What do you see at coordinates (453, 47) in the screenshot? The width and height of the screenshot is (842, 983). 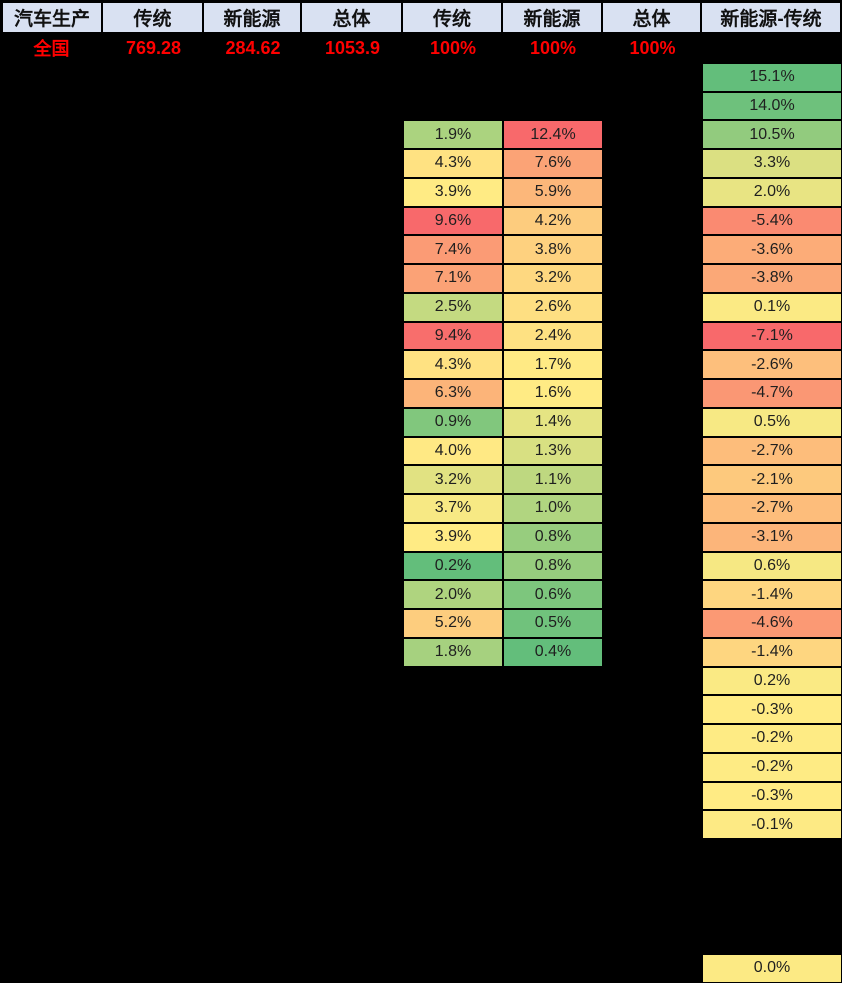 I see `national-trad-share: 100%` at bounding box center [453, 47].